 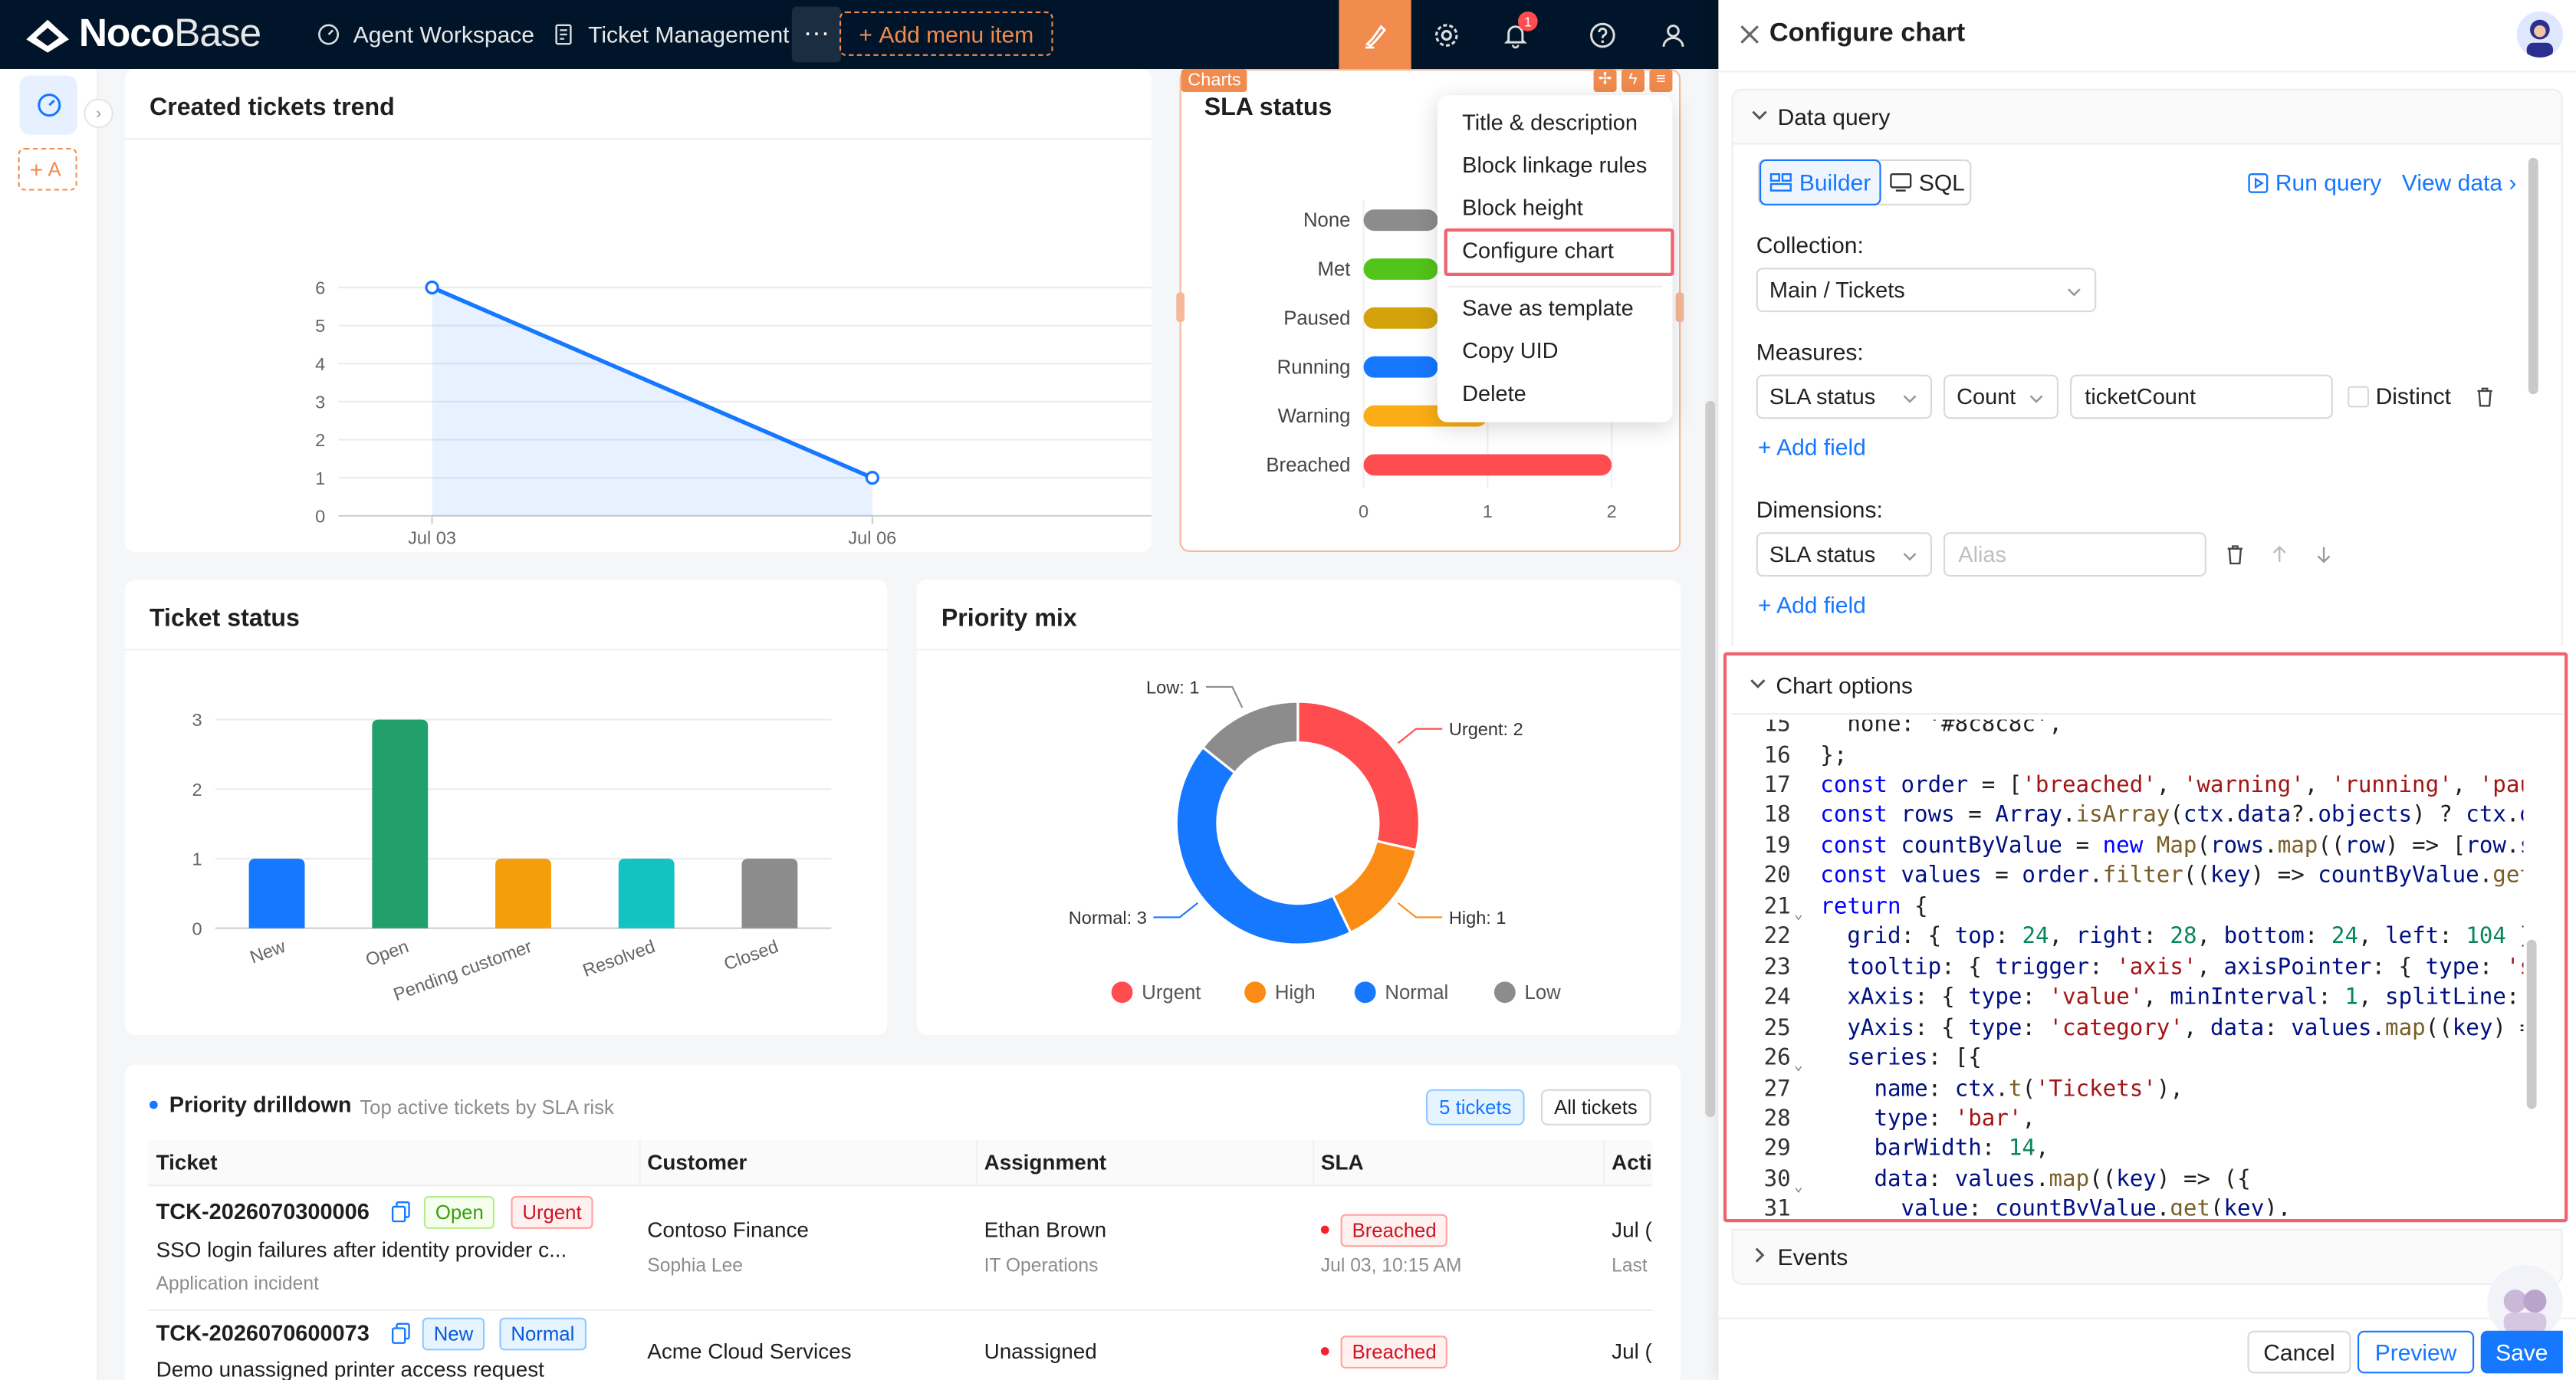 I want to click on assignee-name: Ethan Brown, so click(x=1045, y=1229).